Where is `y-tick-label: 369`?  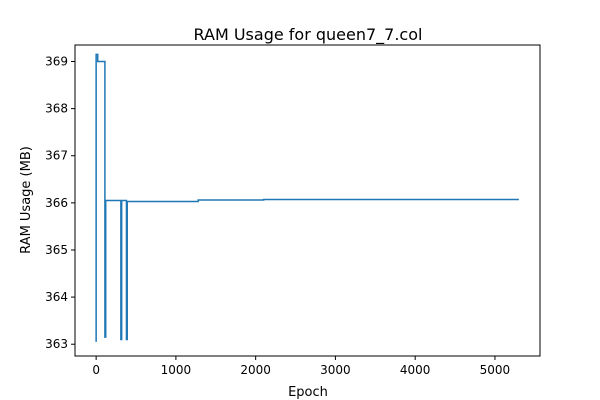
y-tick-label: 369 is located at coordinates (56, 61).